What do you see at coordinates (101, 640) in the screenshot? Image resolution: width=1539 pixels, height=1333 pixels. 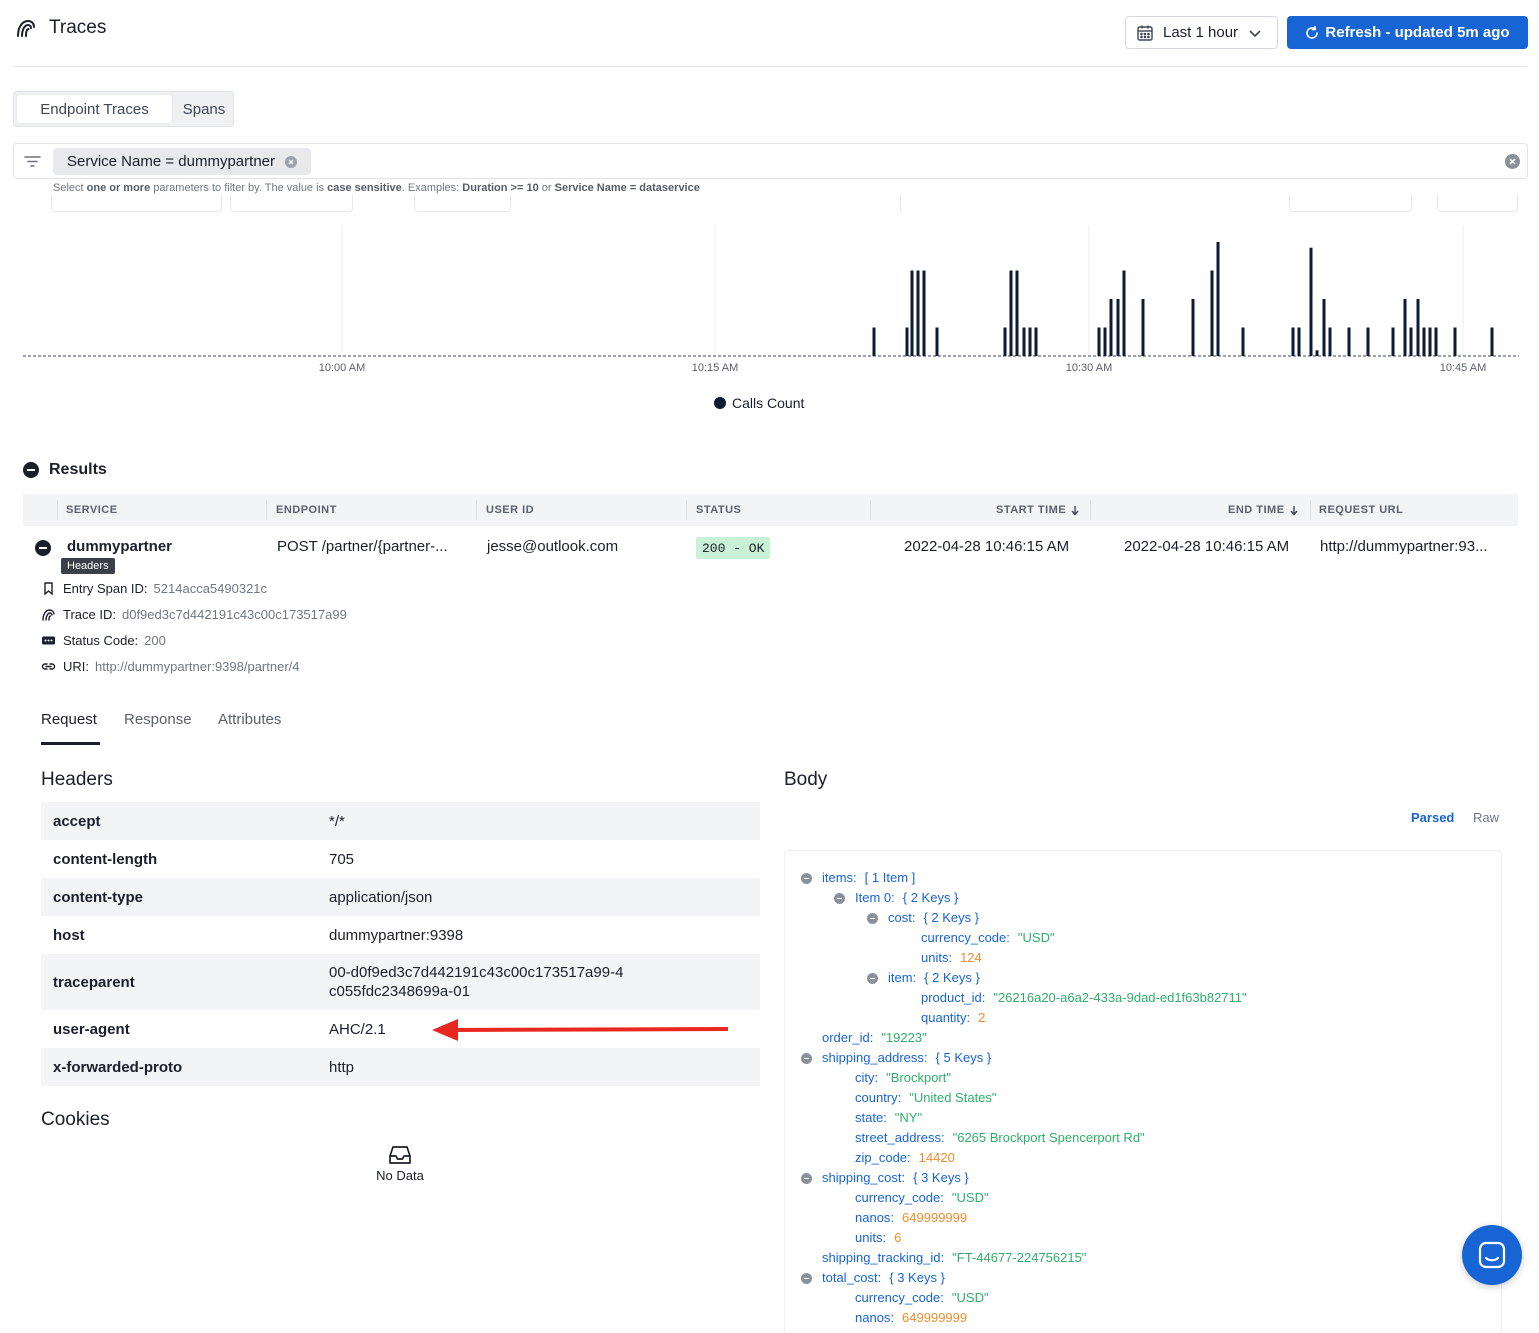 I see `detail-label: Status Code:` at bounding box center [101, 640].